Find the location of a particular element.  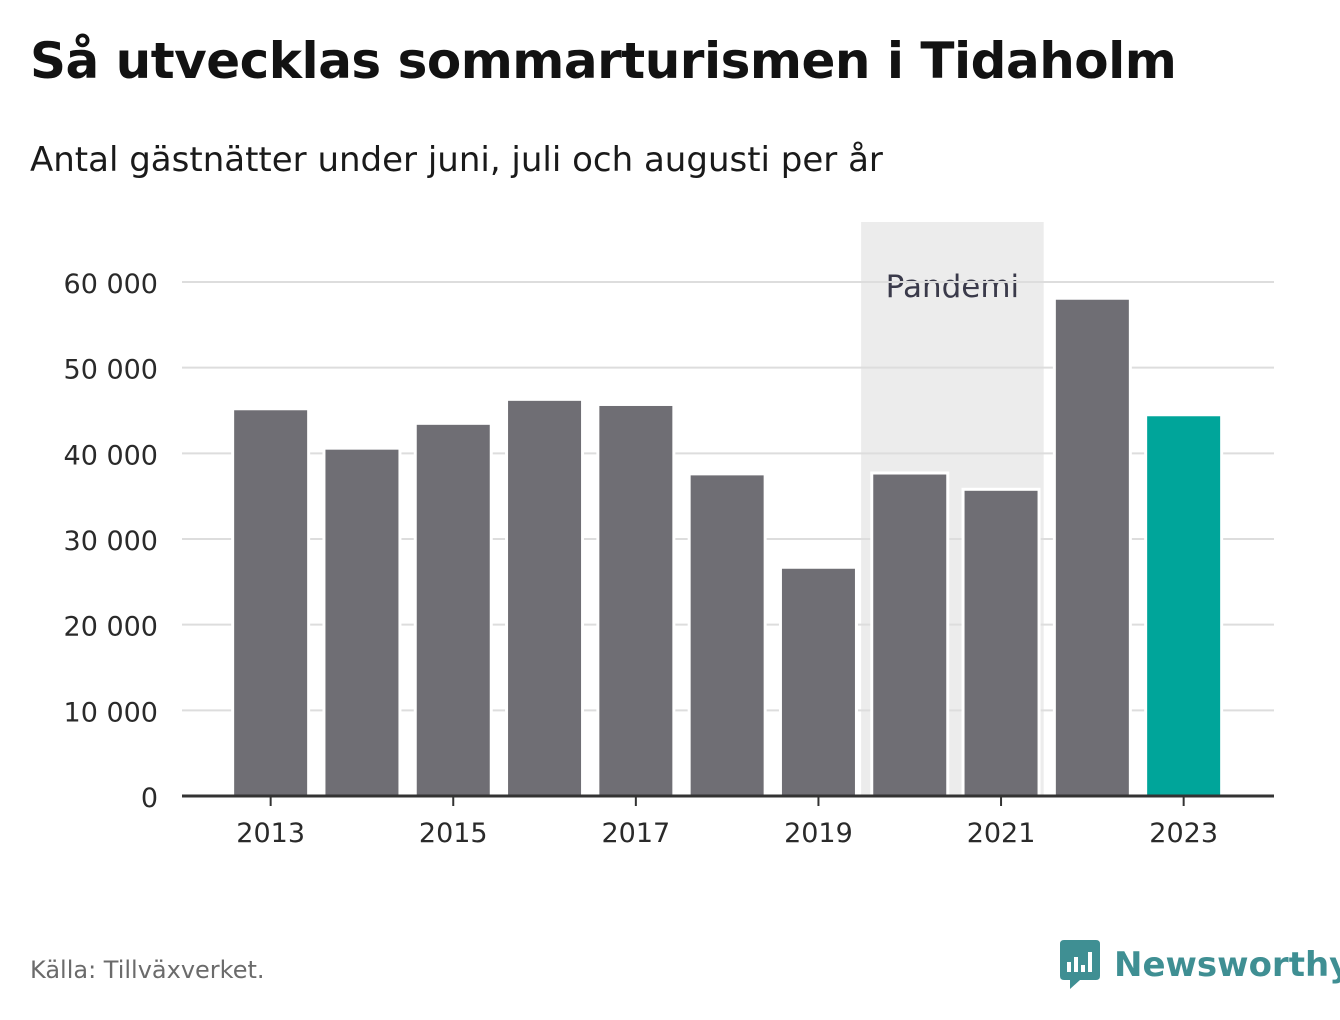

chart-title: Så utvecklas sommarturismen i Tidaholm is located at coordinates (603, 61).